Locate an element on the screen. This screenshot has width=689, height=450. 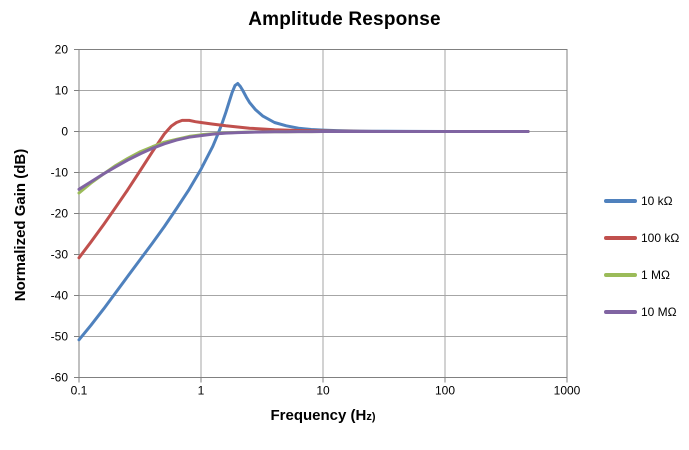
y-tick-label: -20 is located at coordinates (60, 214).